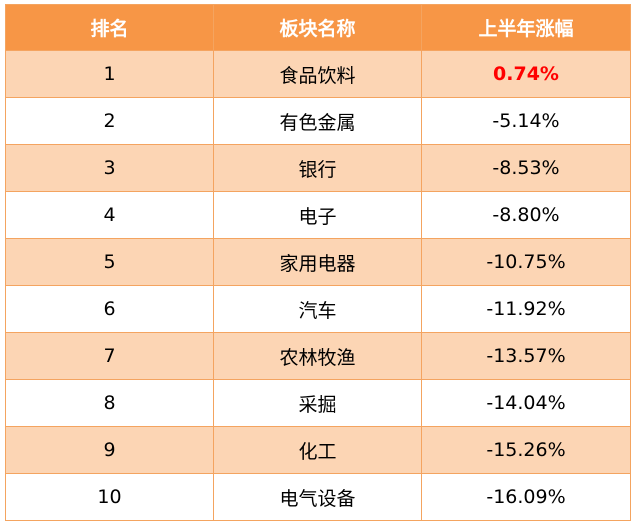 The width and height of the screenshot is (634, 527). What do you see at coordinates (526, 215) in the screenshot?
I see `change-cell: -8.80%` at bounding box center [526, 215].